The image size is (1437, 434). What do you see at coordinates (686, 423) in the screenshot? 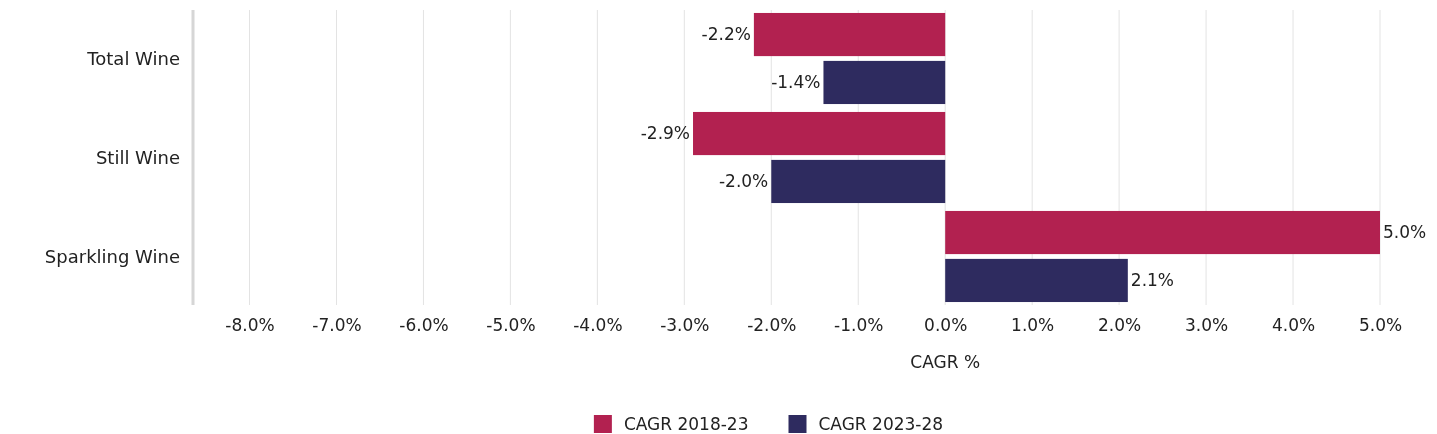
I see `legend-label: CAGR 2018-23` at bounding box center [686, 423].